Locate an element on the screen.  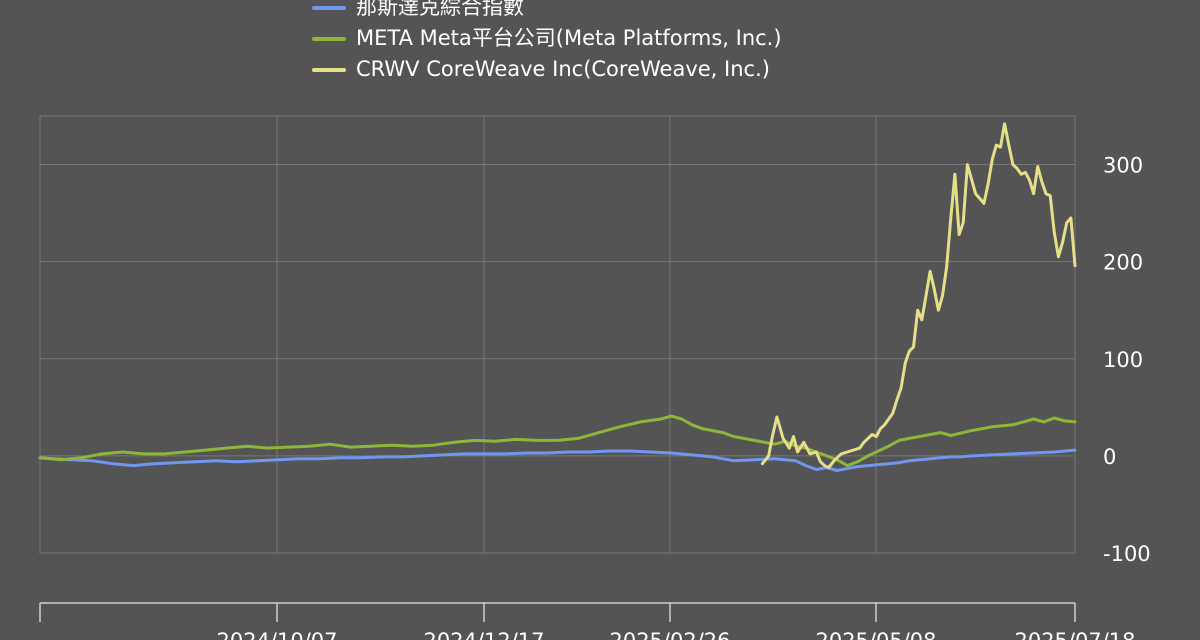
legend-swatch-meta is located at coordinates (329, 38).